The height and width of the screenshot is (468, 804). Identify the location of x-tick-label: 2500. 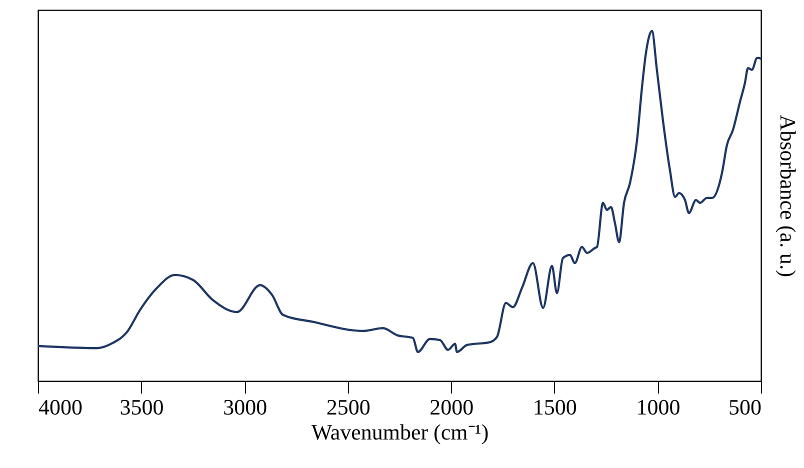
(348, 407).